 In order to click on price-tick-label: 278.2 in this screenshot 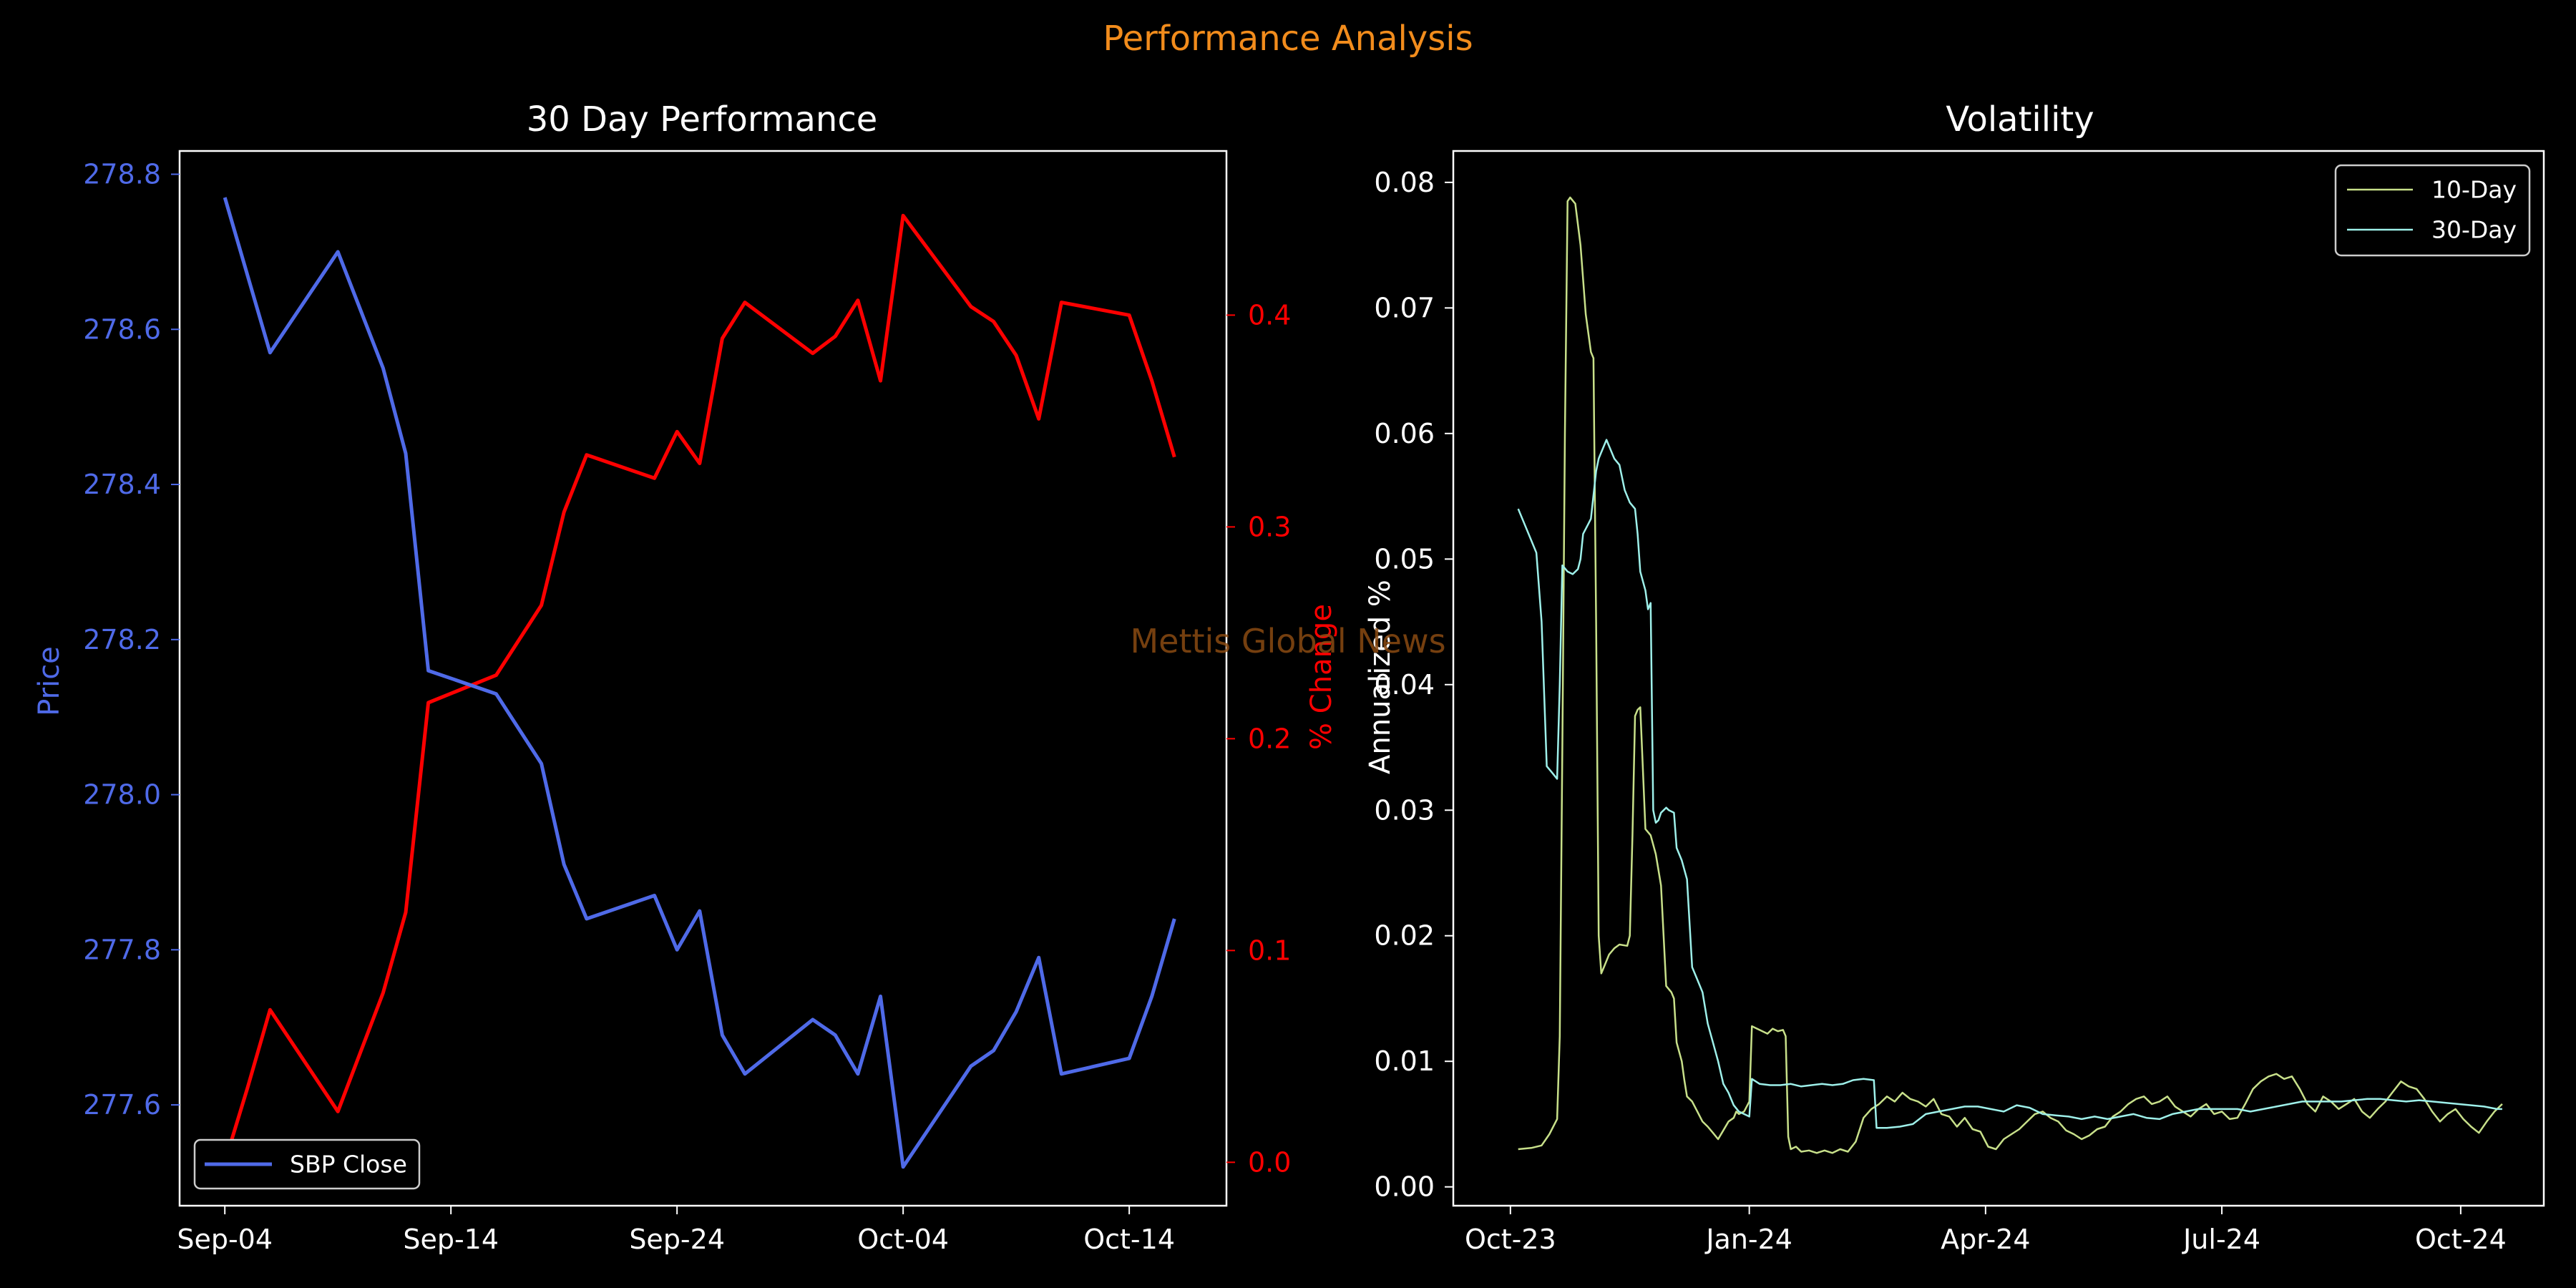, I will do `click(122, 639)`.